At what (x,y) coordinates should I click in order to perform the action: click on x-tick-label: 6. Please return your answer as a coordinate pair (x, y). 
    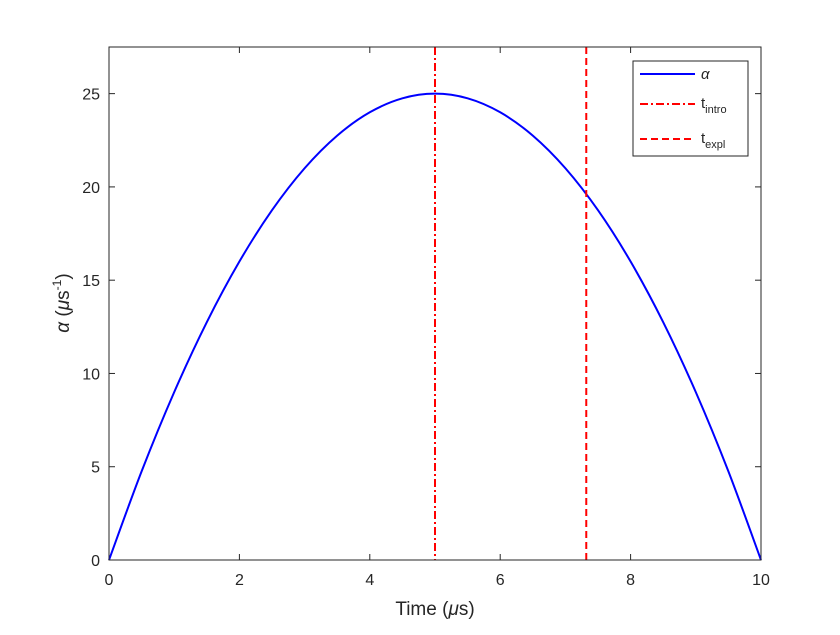
    Looking at the image, I should click on (500, 580).